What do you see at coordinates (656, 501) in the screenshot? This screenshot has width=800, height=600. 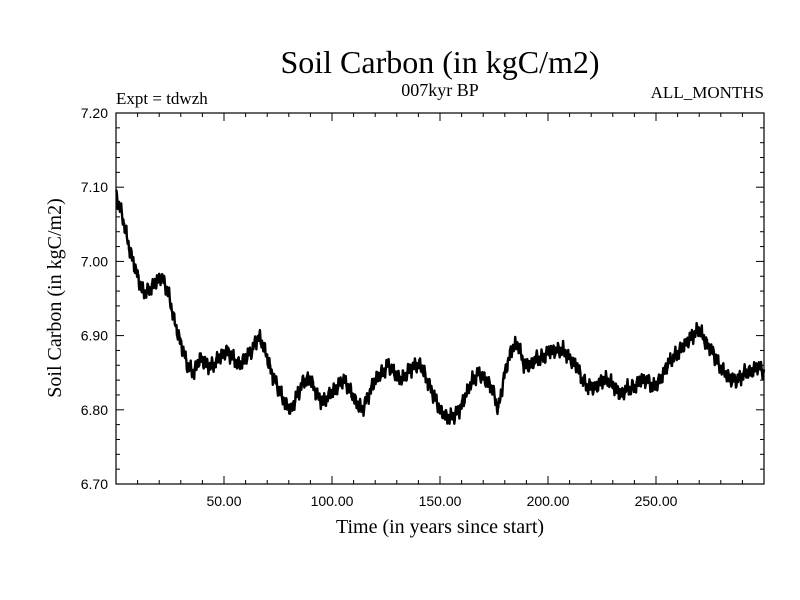 I see `x-tick-label: 250.00` at bounding box center [656, 501].